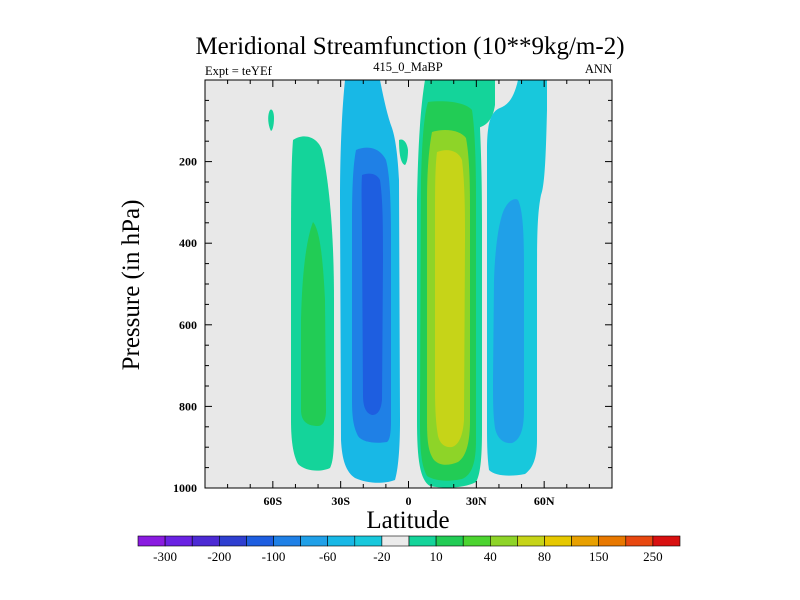 Image resolution: width=800 pixels, height=600 pixels. I want to click on sh-ferrel-inner, so click(313, 324).